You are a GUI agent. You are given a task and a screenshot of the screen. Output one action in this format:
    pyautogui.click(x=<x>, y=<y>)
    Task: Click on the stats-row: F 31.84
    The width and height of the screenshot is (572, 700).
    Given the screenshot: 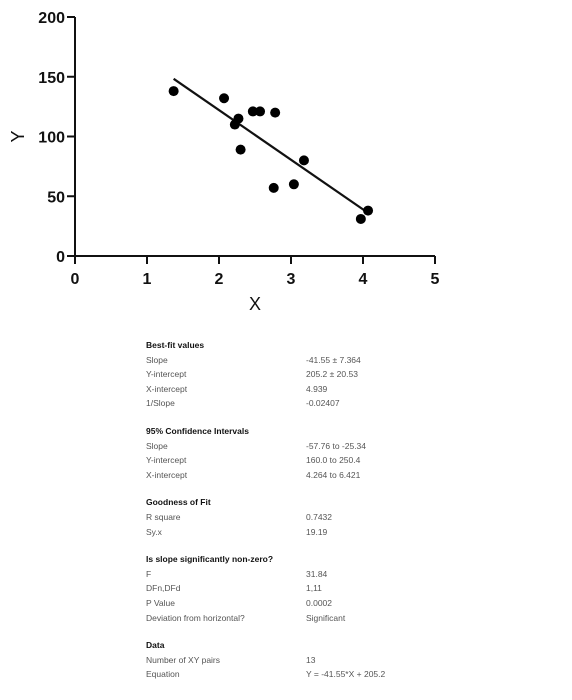 What is the action you would take?
    pyautogui.click(x=296, y=574)
    